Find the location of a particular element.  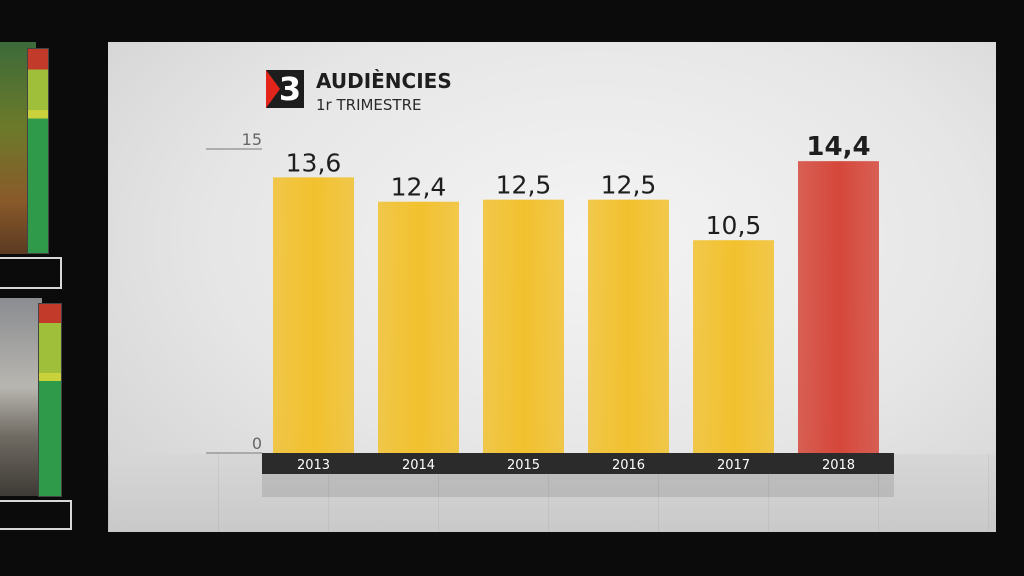

data-label-2015: 12,5 is located at coordinates (524, 185).